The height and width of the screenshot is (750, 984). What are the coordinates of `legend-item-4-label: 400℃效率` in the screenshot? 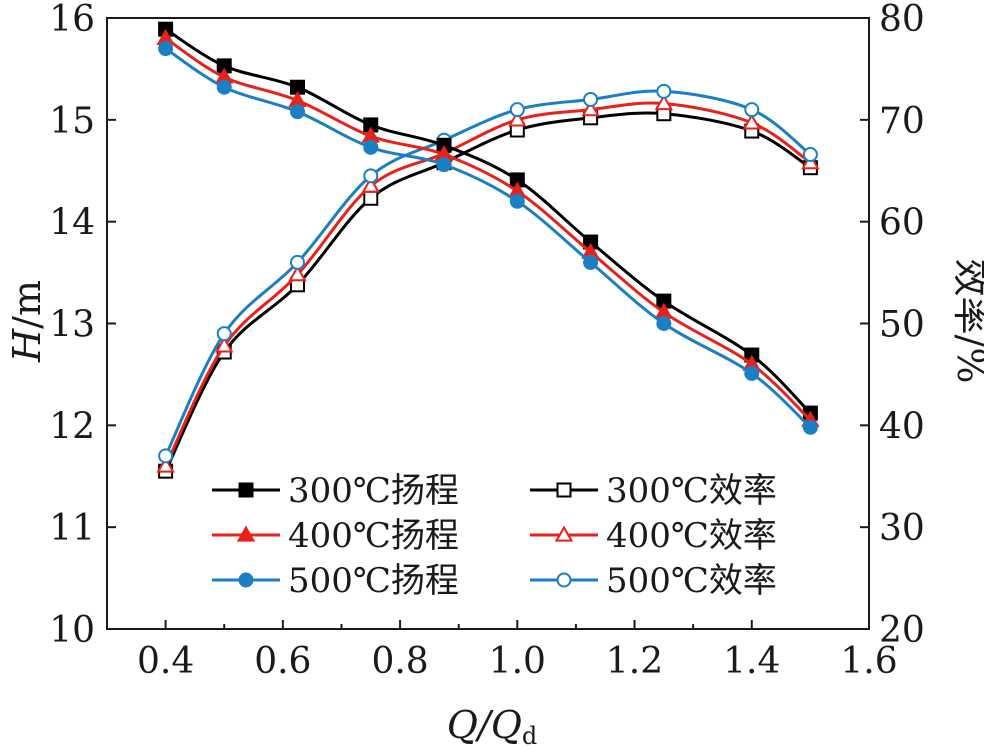 It's located at (691, 536).